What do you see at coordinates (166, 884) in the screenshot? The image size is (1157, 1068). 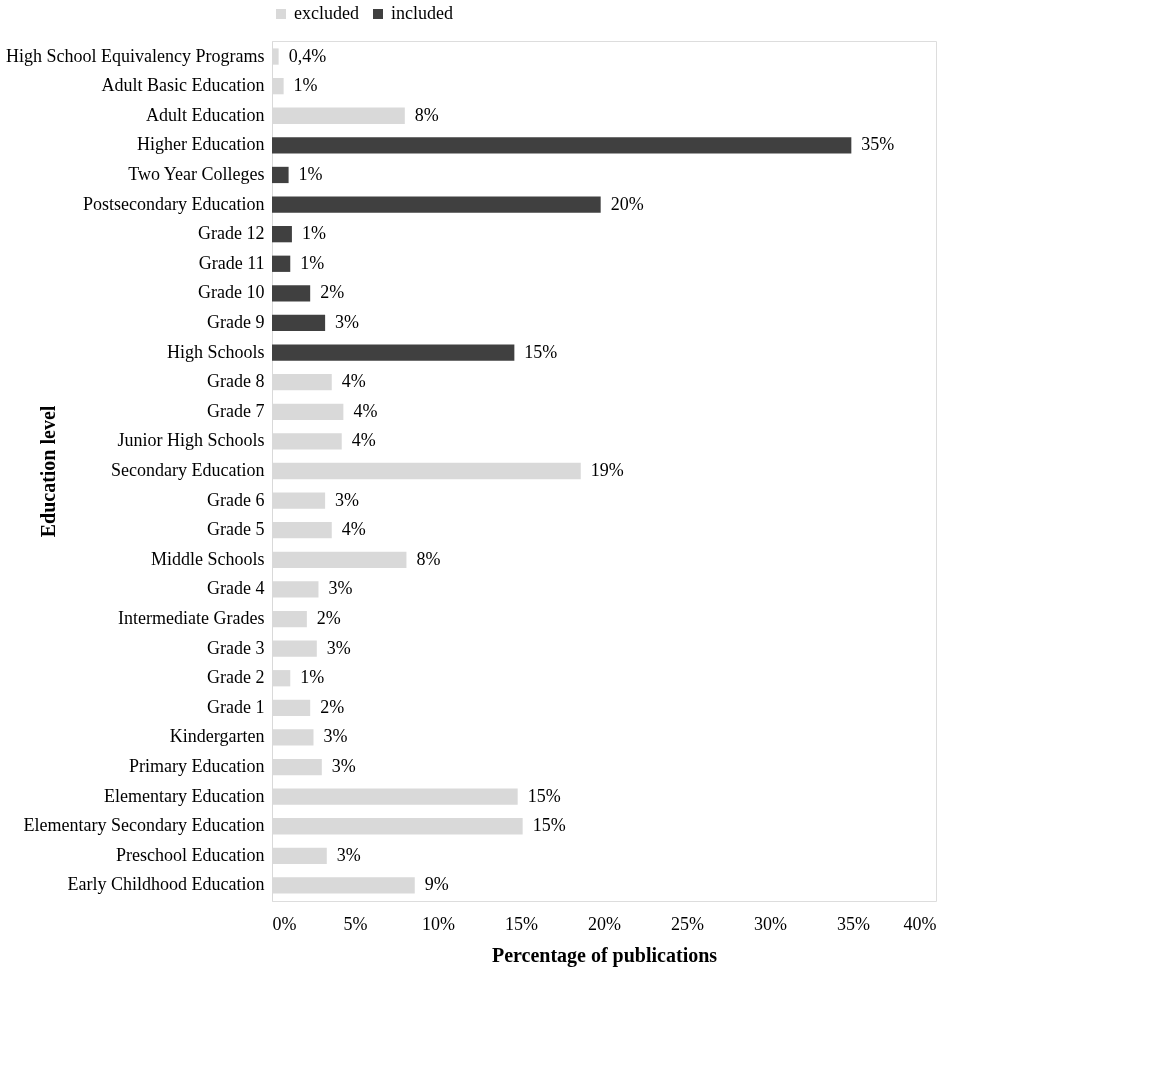 I see `y-tick-label: Early Childhood Education` at bounding box center [166, 884].